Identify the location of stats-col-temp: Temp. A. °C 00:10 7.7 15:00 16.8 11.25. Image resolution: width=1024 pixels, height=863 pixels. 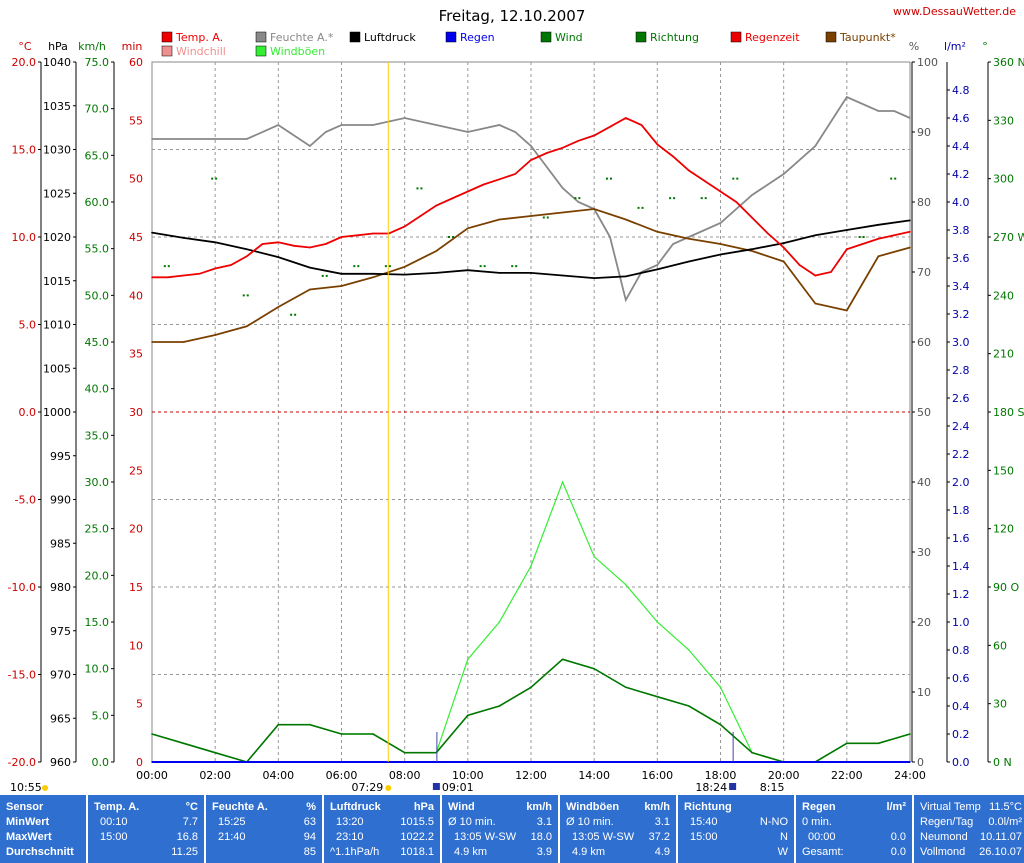
(146, 829).